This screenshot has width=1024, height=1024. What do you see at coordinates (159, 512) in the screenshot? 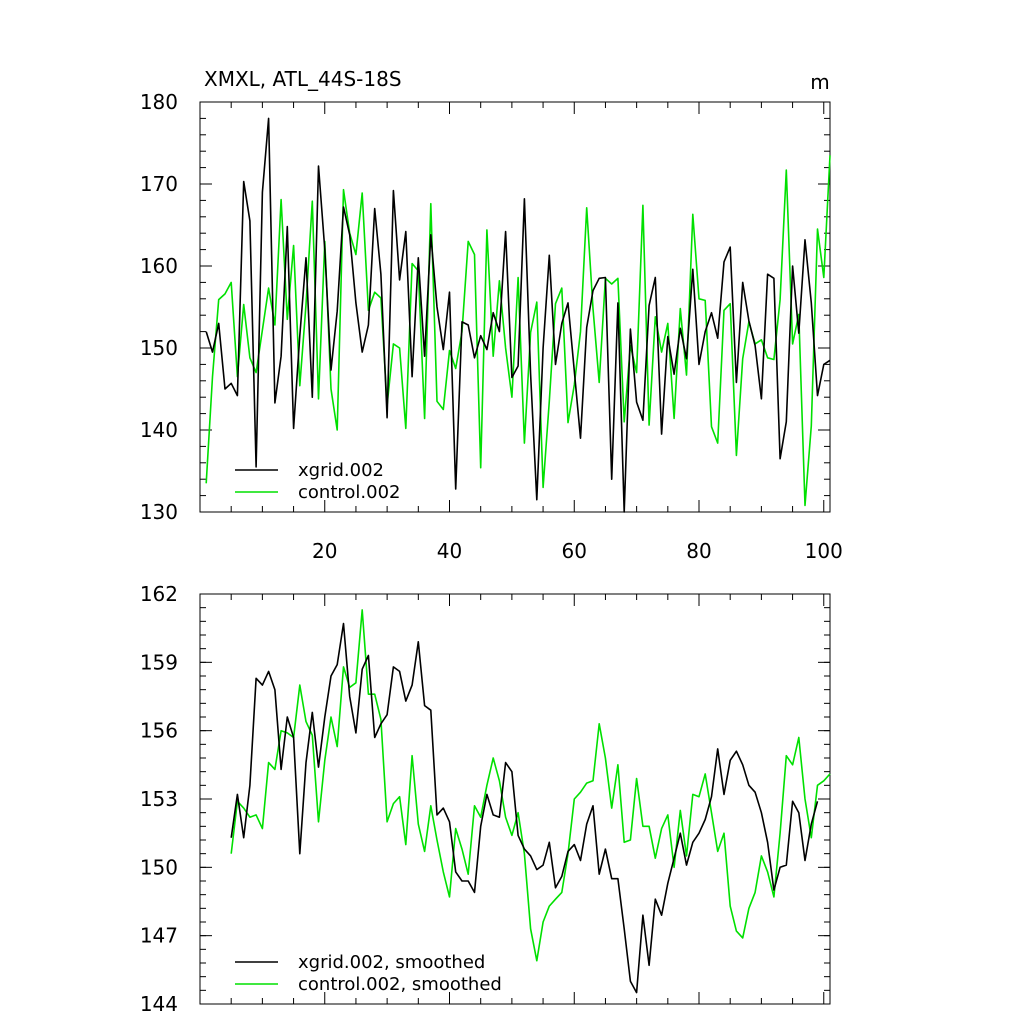
I see `y-tick-label: 130` at bounding box center [159, 512].